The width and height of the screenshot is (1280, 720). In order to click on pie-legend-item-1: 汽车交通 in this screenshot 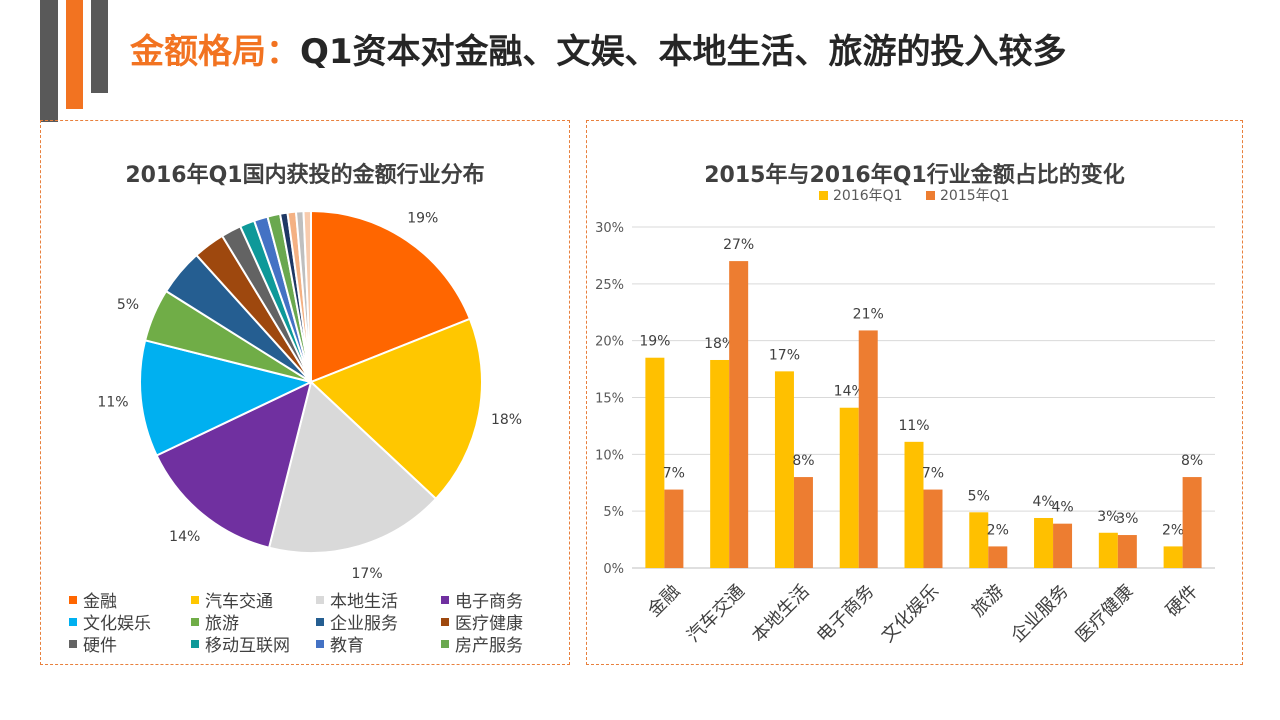, I will do `click(232, 599)`.